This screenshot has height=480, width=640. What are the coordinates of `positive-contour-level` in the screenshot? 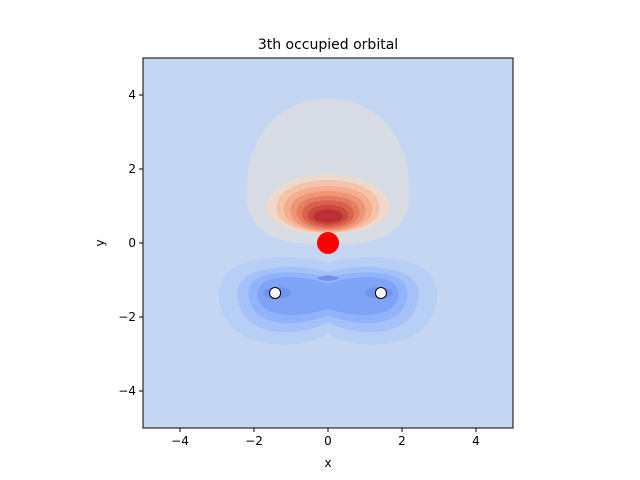 It's located at (328, 216).